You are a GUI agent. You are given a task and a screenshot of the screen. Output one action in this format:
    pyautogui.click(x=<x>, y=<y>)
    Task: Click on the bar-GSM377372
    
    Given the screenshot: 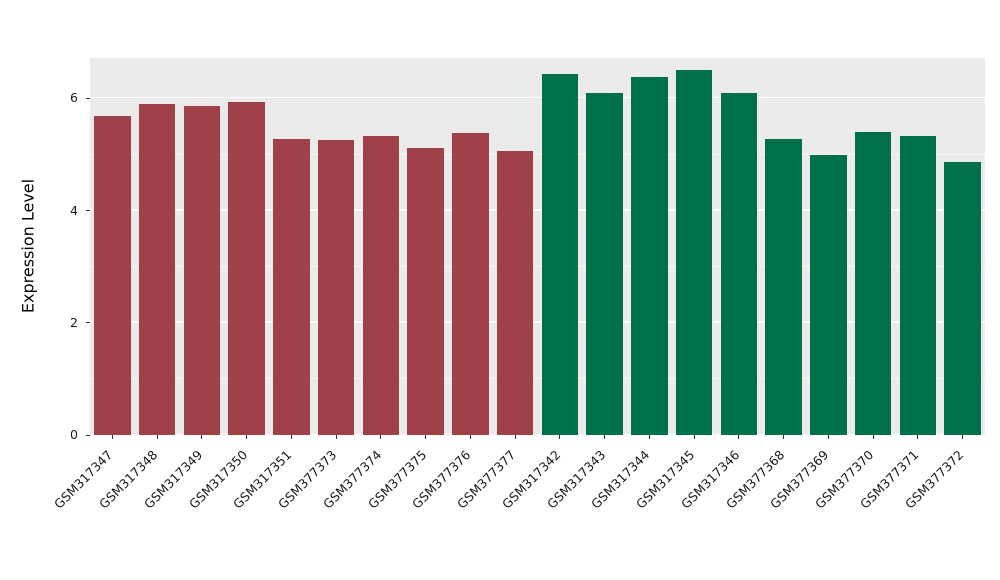 What is the action you would take?
    pyautogui.click(x=962, y=298)
    